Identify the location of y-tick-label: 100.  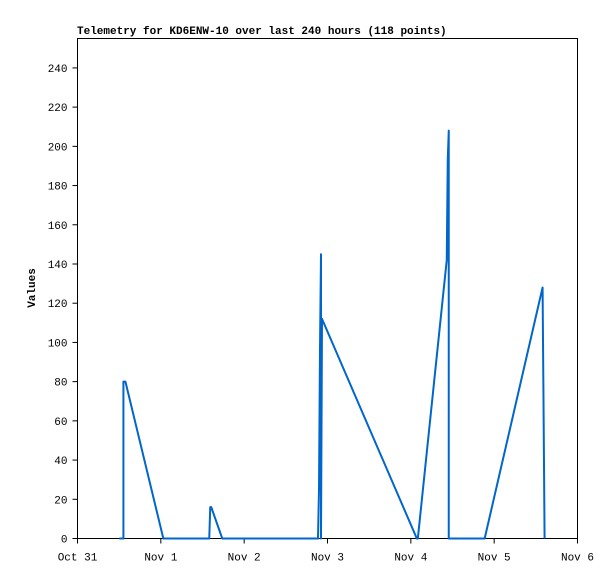
(58, 344).